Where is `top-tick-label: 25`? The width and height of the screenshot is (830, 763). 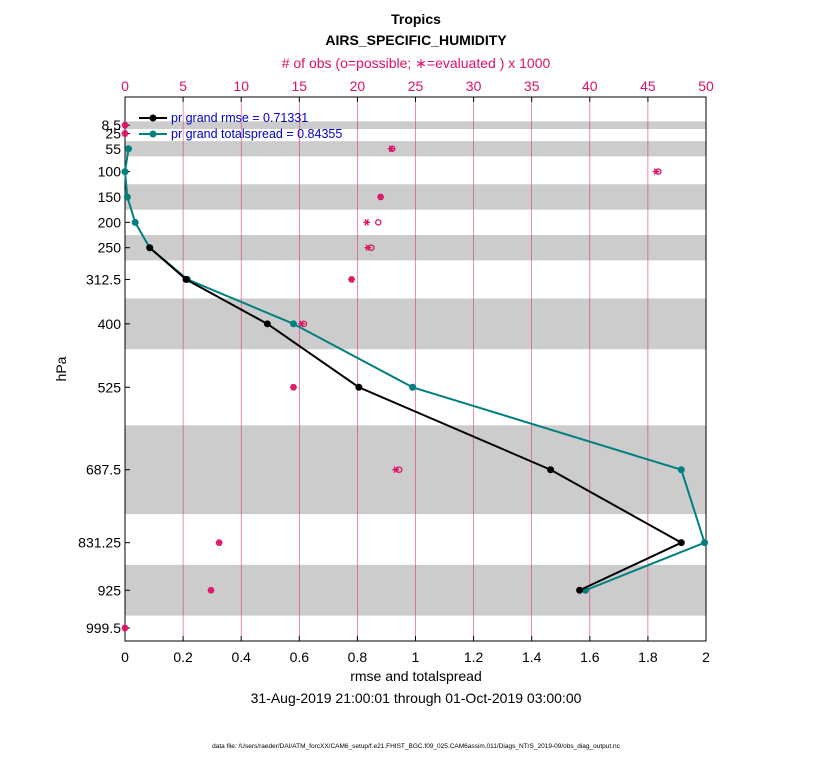 top-tick-label: 25 is located at coordinates (416, 86).